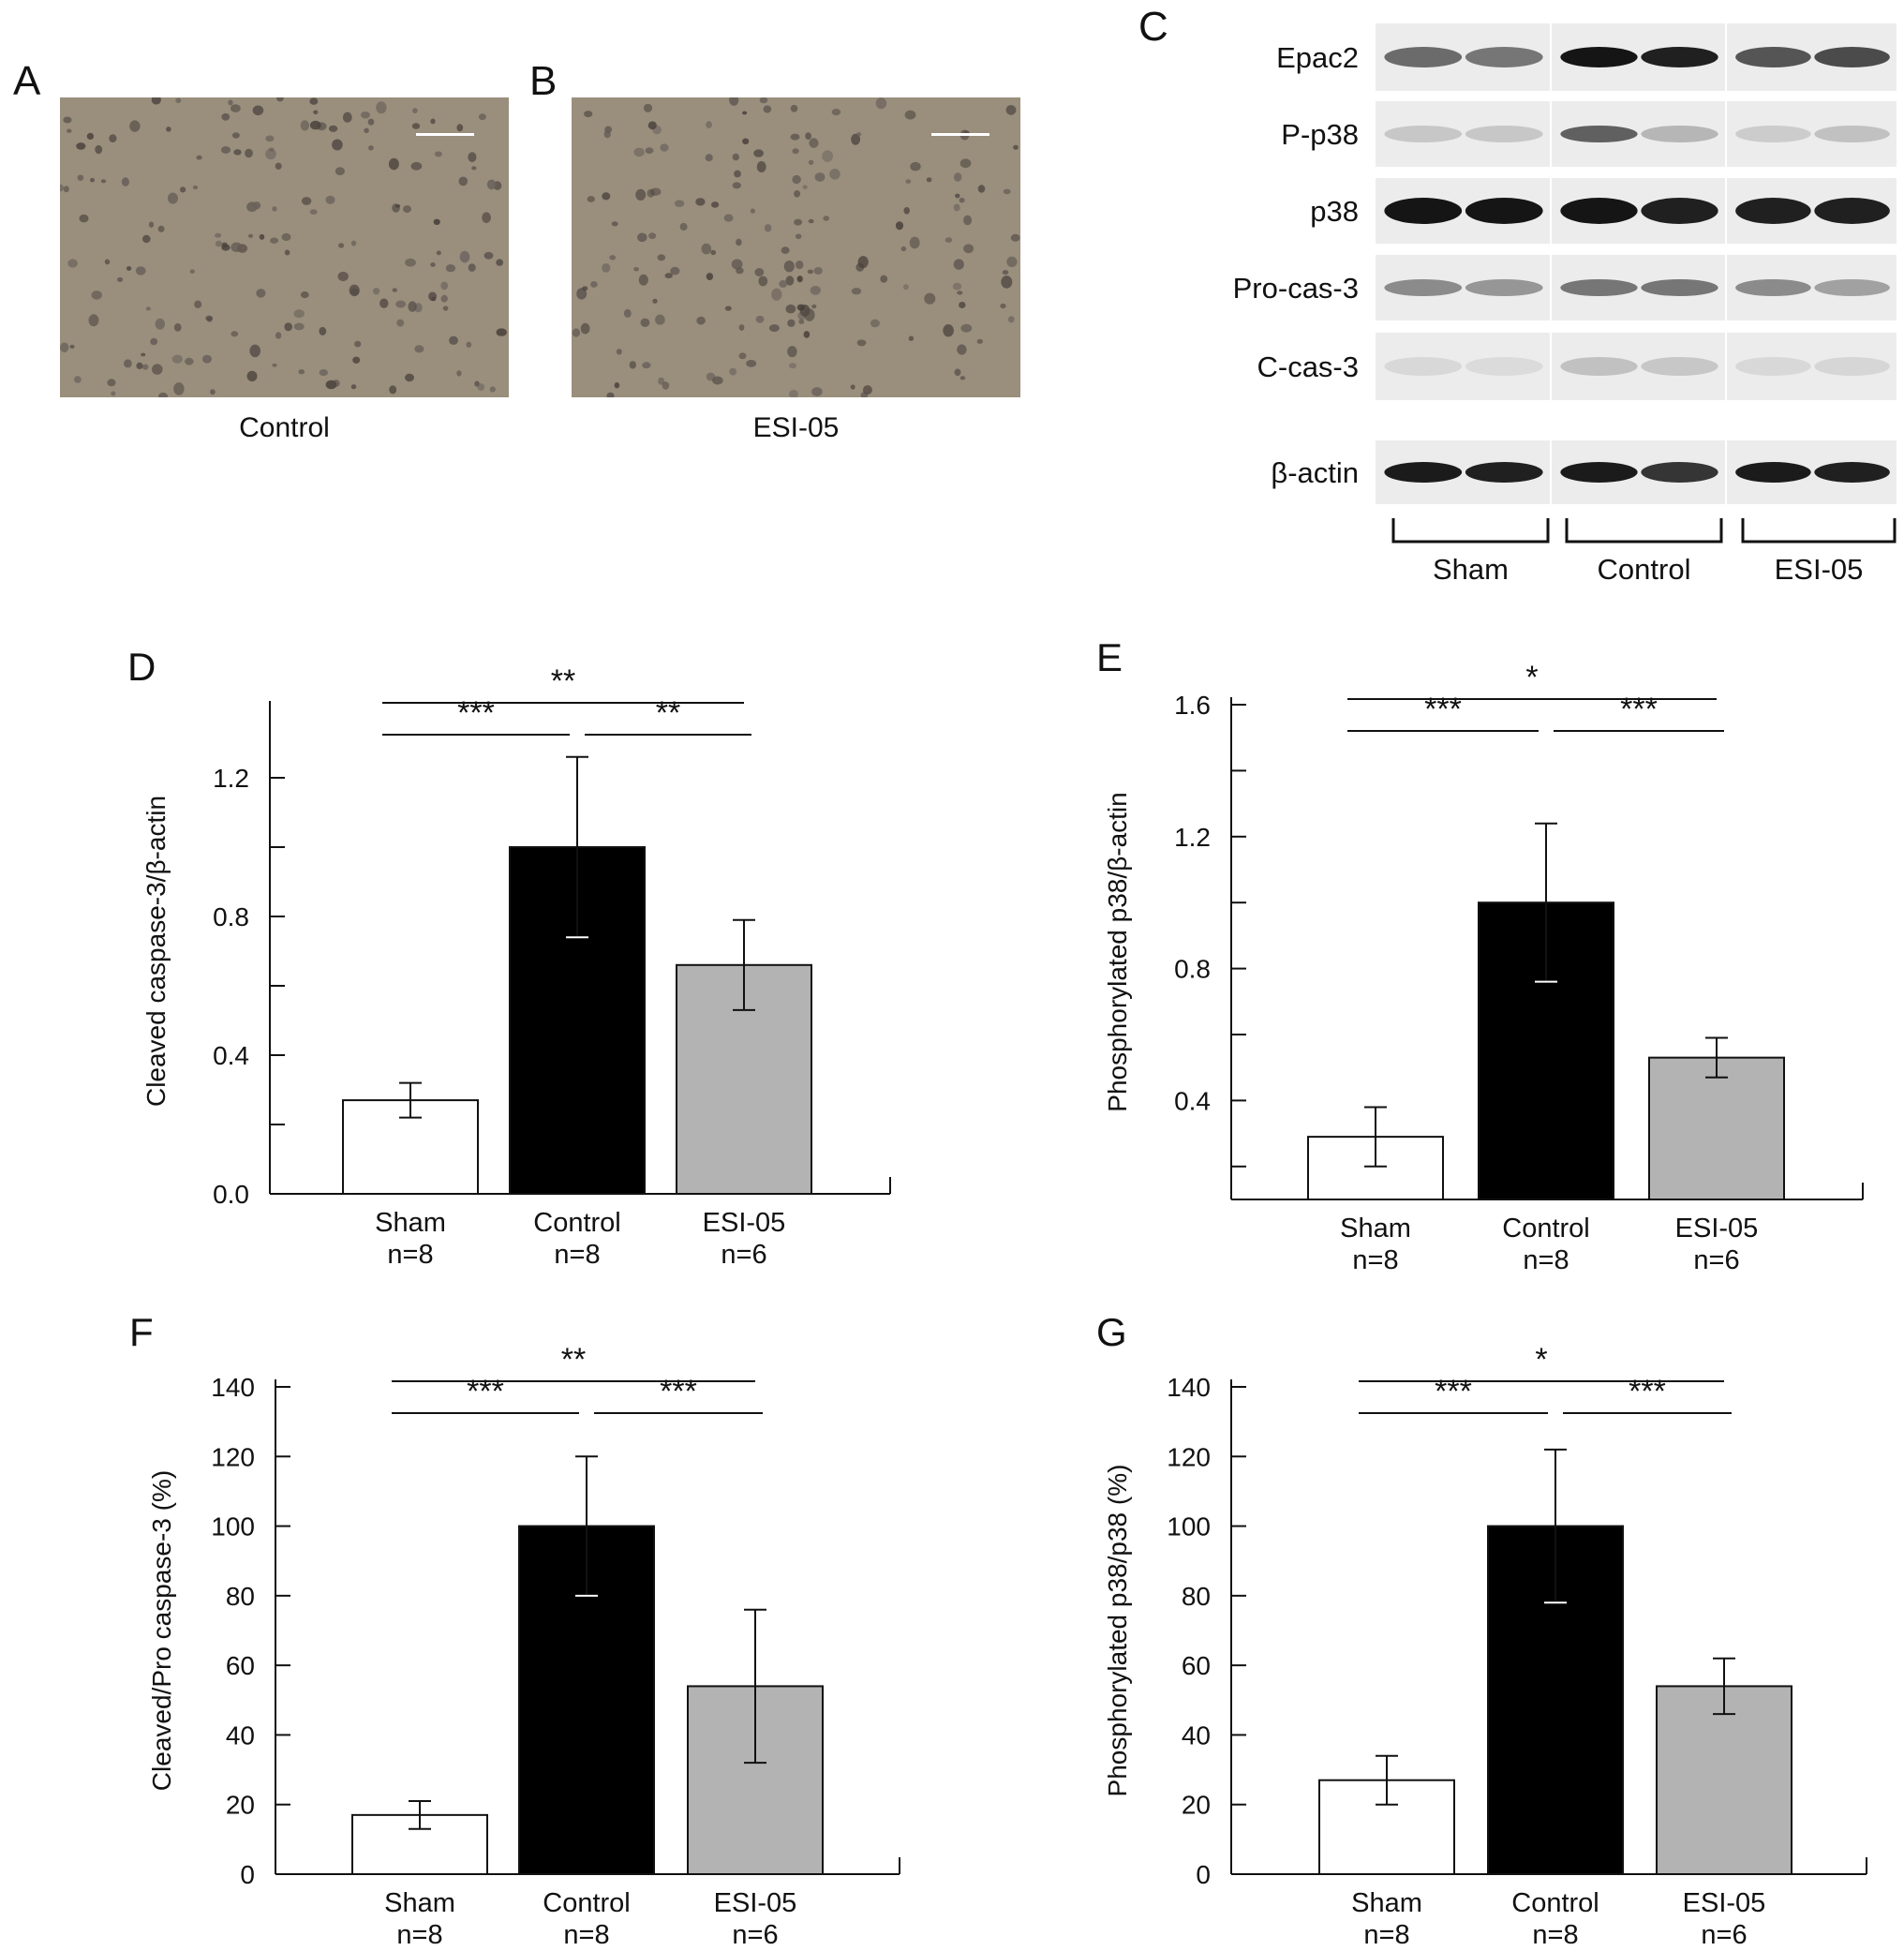 This screenshot has height=1951, width=1904. What do you see at coordinates (27, 81) in the screenshot?
I see `panel-letter-a: A` at bounding box center [27, 81].